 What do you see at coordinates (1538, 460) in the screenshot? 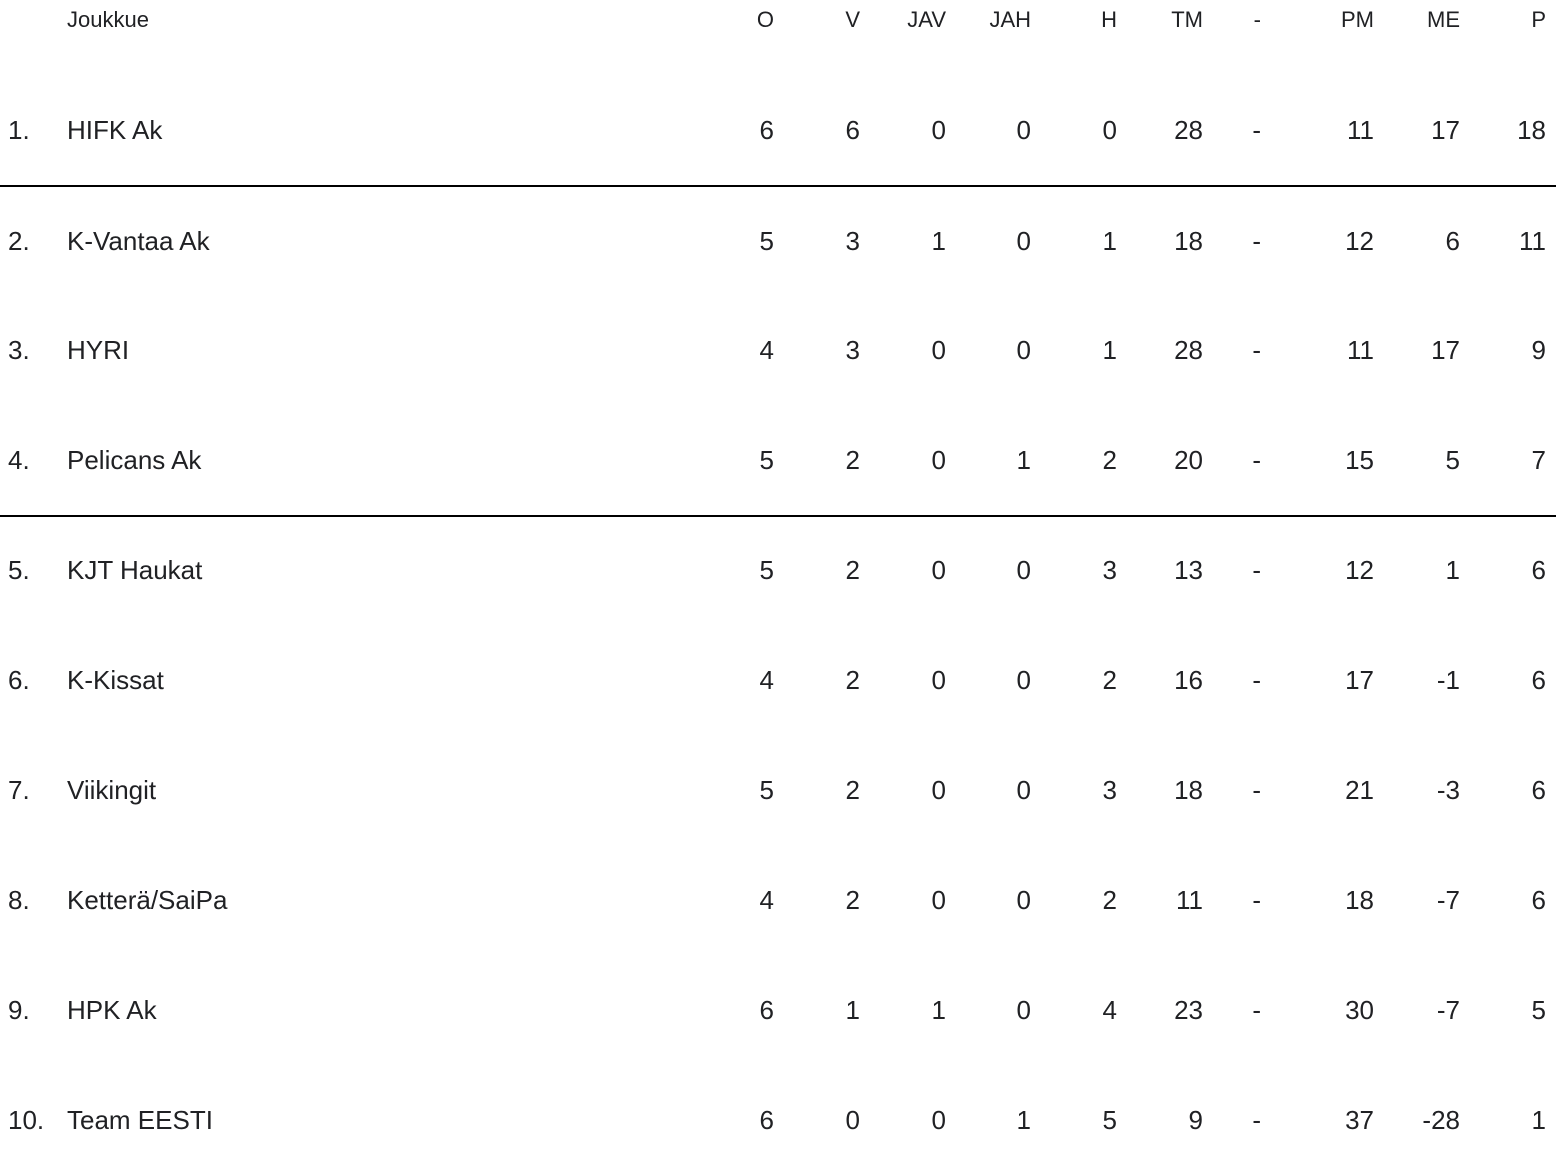
I see `cell-p: 7` at bounding box center [1538, 460].